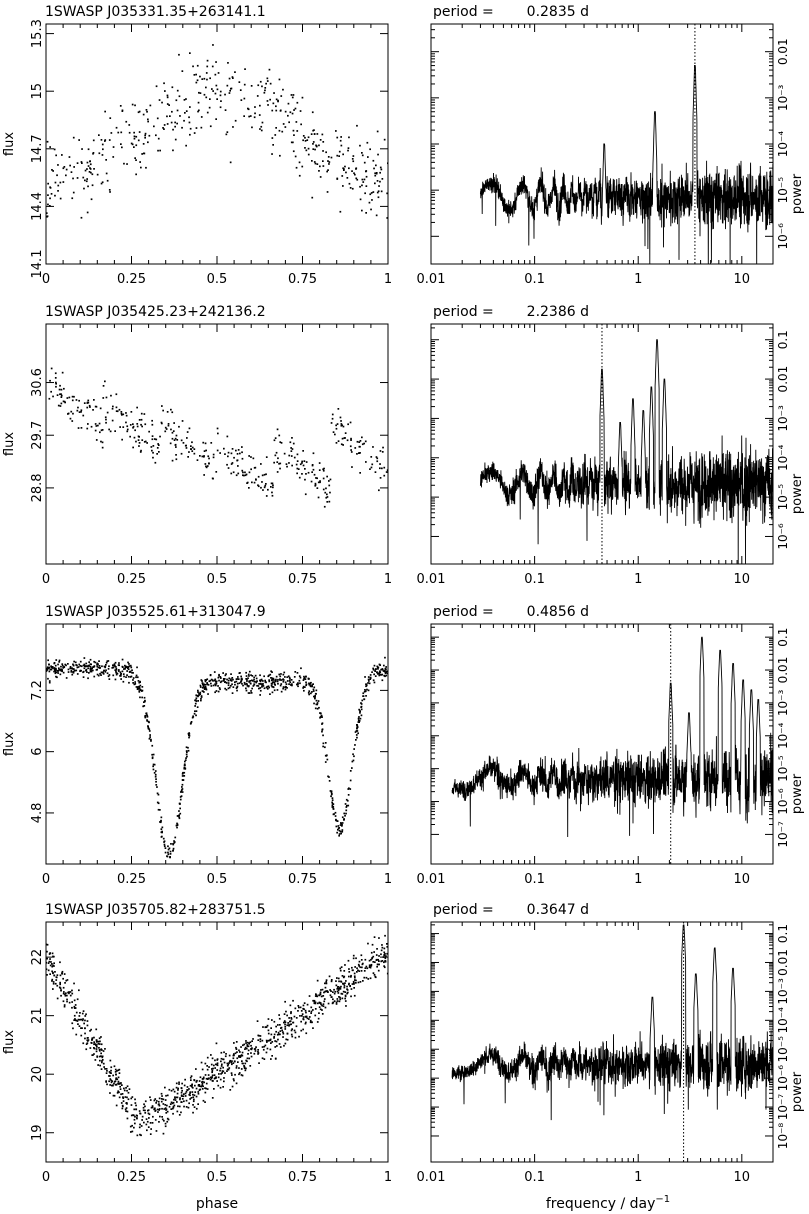 This screenshot has width=809, height=1214. What do you see at coordinates (797, 793) in the screenshot?
I see `power-axis-label: power` at bounding box center [797, 793].